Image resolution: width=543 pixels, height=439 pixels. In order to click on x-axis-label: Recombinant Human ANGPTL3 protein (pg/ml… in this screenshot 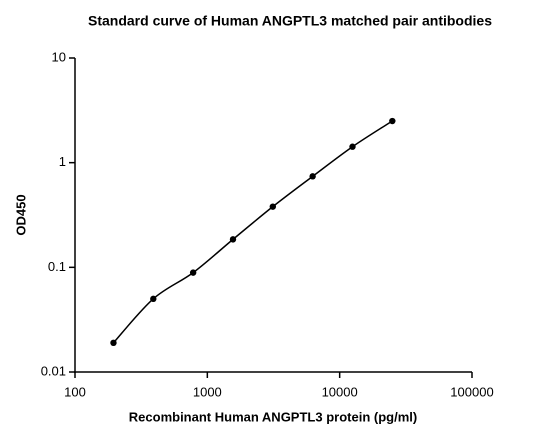, I will do `click(273, 416)`.